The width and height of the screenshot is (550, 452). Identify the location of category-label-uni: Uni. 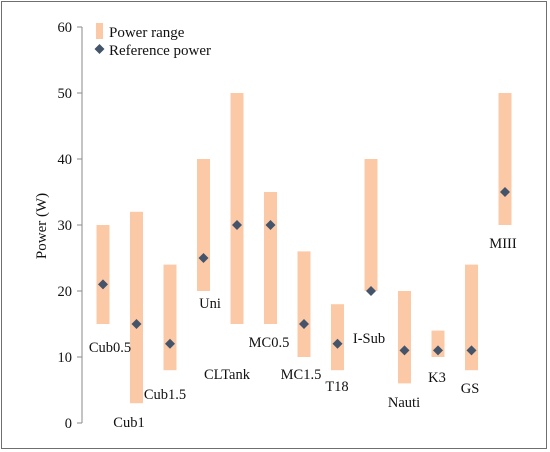
(210, 304).